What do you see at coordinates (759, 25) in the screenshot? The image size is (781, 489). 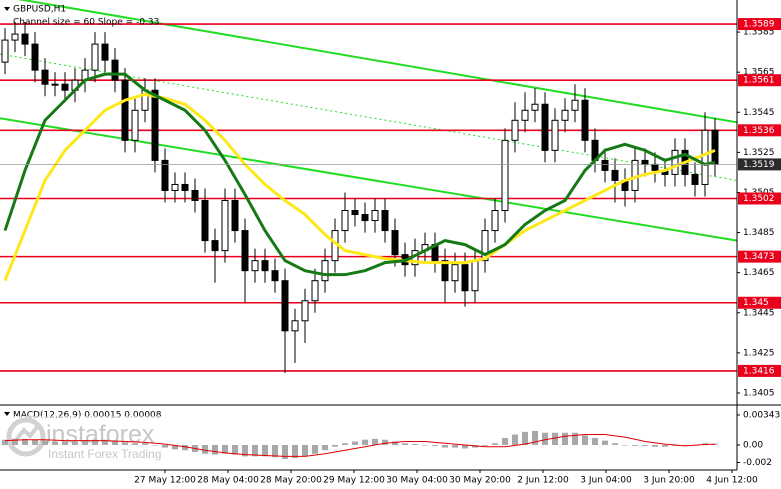 I see `level-label: 1.3589` at bounding box center [759, 25].